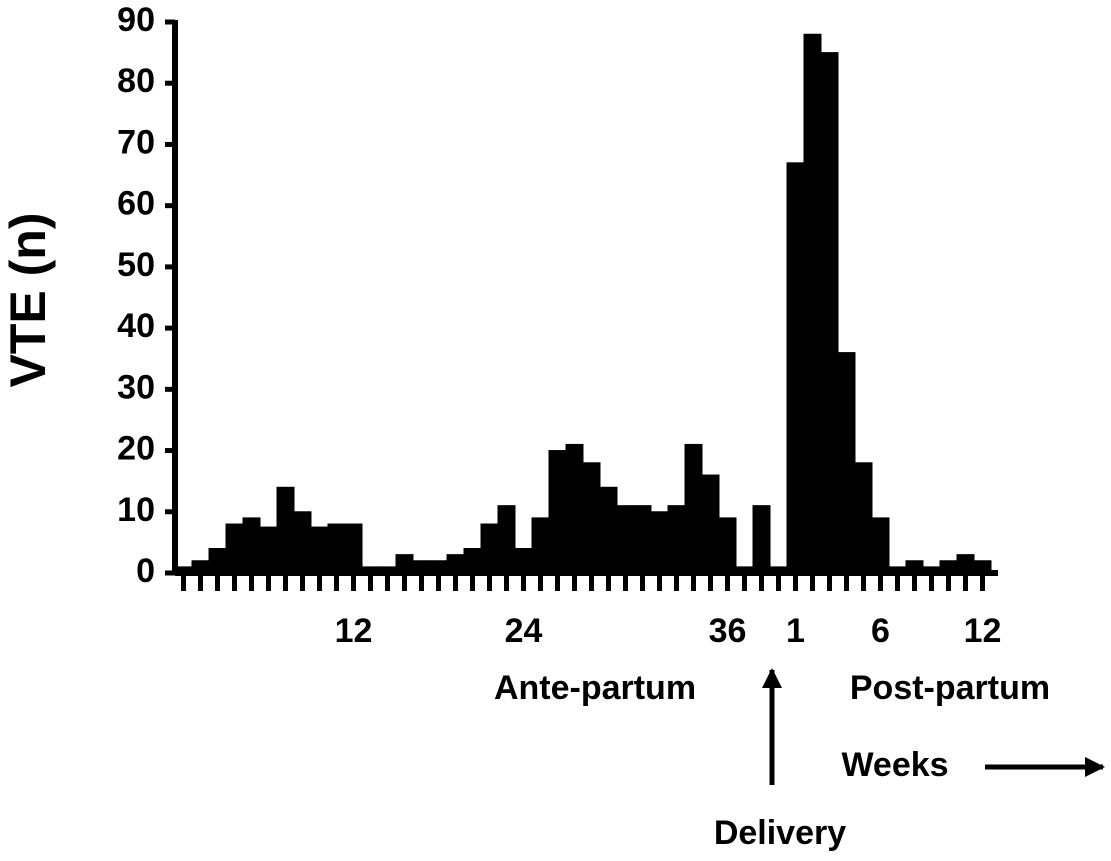  What do you see at coordinates (136, 449) in the screenshot?
I see `y-tick-label: 20` at bounding box center [136, 449].